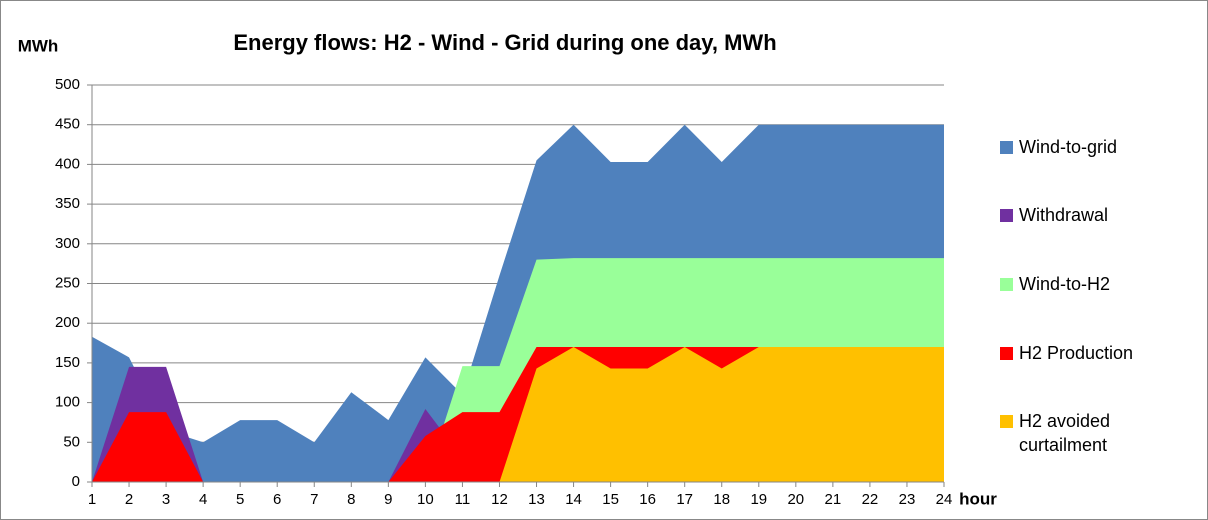 Image resolution: width=1208 pixels, height=520 pixels. I want to click on legend-item: Wind-to-H2, so click(1095, 284).